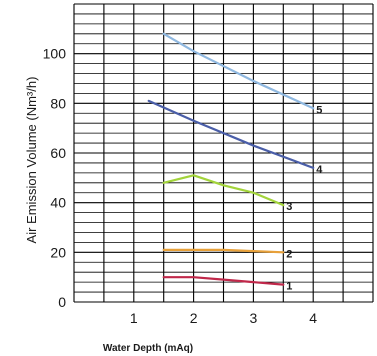 This screenshot has width=377, height=356. I want to click on x-tick-labels: 1 2 3 4, so click(223, 318).